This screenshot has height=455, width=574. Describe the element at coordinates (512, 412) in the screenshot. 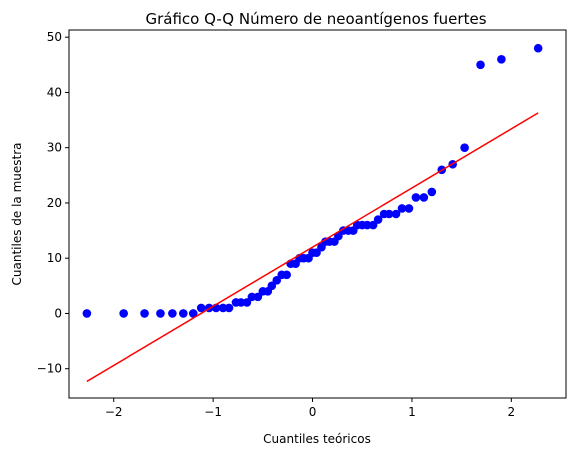

I see `x-tick-label: 2` at that location.